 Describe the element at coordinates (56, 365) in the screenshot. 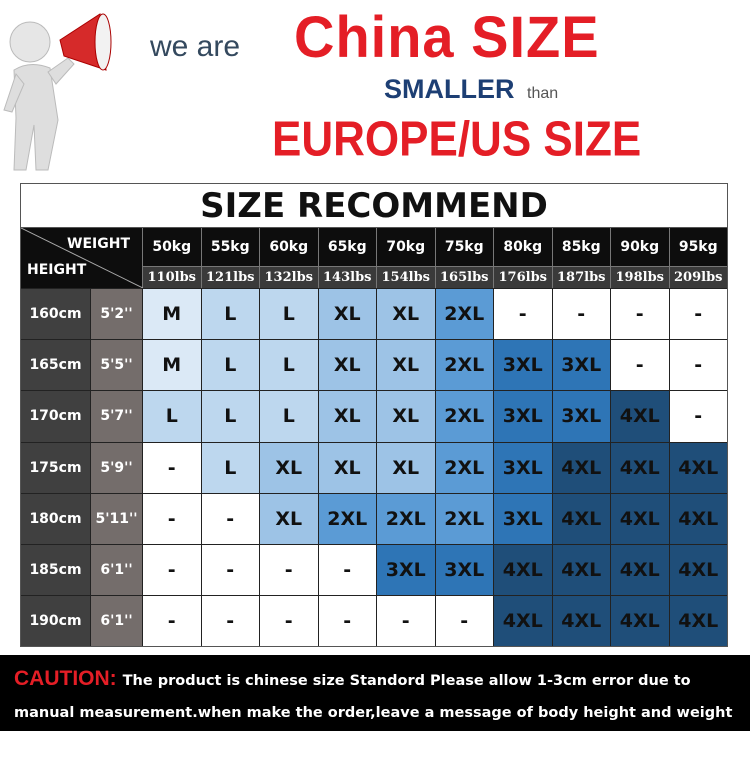

I see `height-cm: 165cm` at that location.